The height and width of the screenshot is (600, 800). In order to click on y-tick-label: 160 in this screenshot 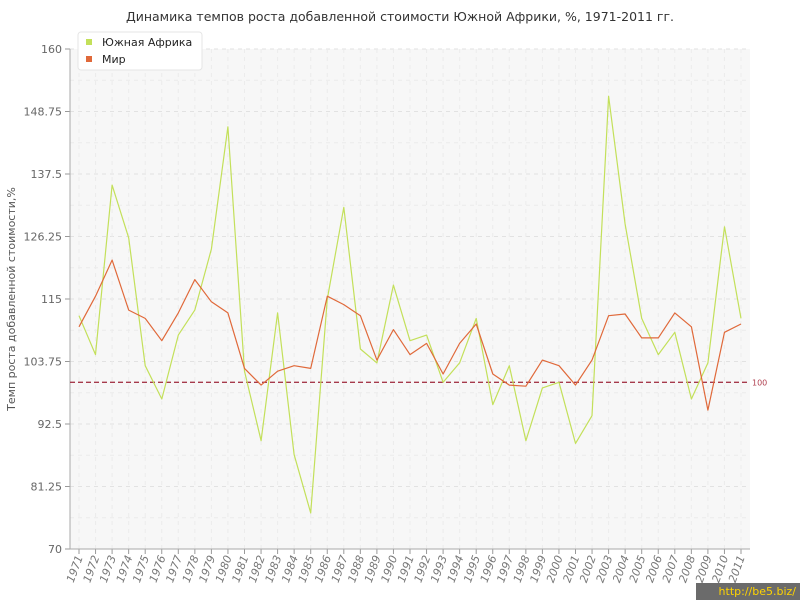, I will do `click(51, 49)`.